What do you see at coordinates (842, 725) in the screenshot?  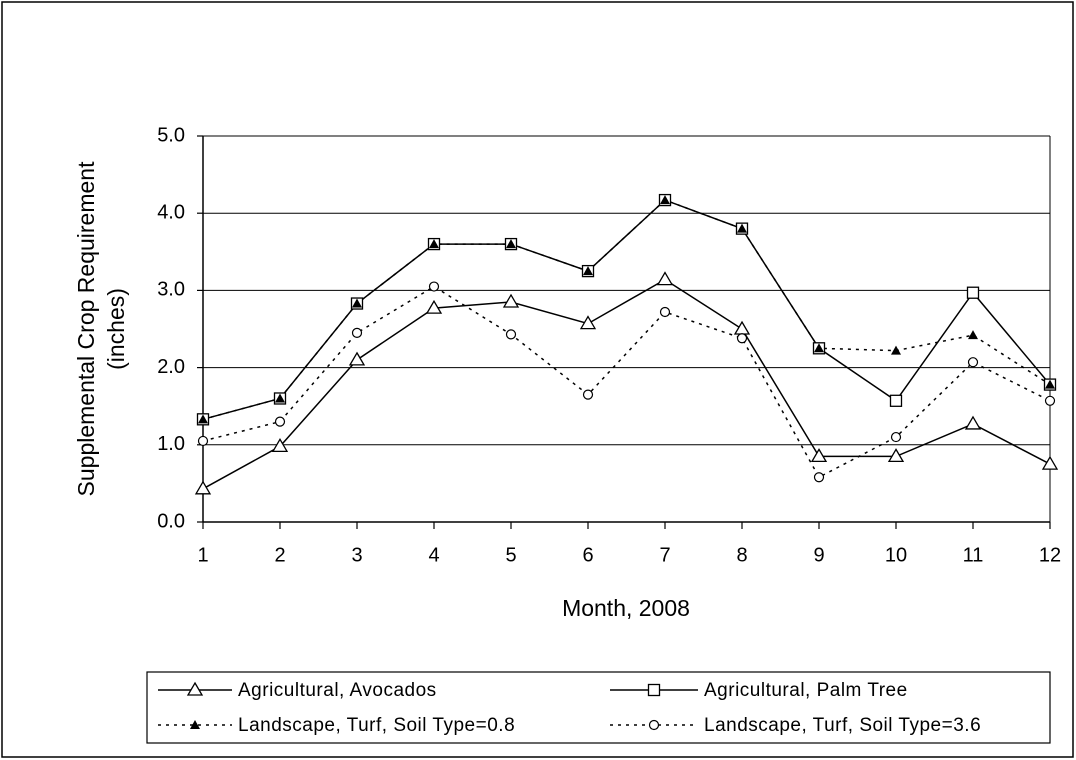 I see `legend-label: Landscape, Turf, Soil Type=3.6` at bounding box center [842, 725].